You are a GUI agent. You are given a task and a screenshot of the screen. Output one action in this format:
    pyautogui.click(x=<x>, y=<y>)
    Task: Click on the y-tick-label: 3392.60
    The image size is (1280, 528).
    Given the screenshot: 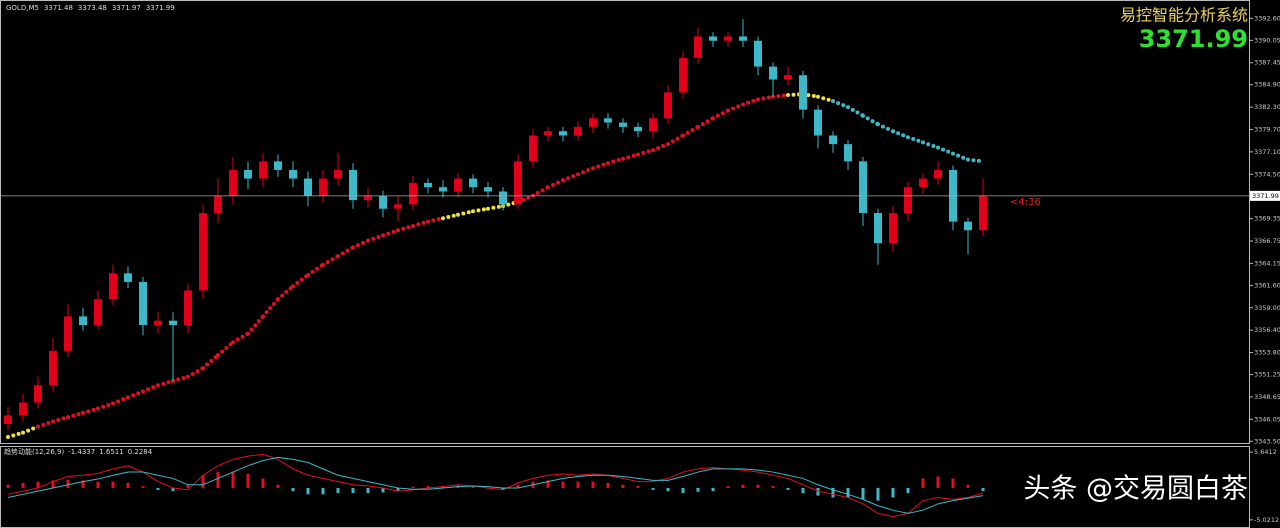 What is the action you would take?
    pyautogui.click(x=1267, y=18)
    